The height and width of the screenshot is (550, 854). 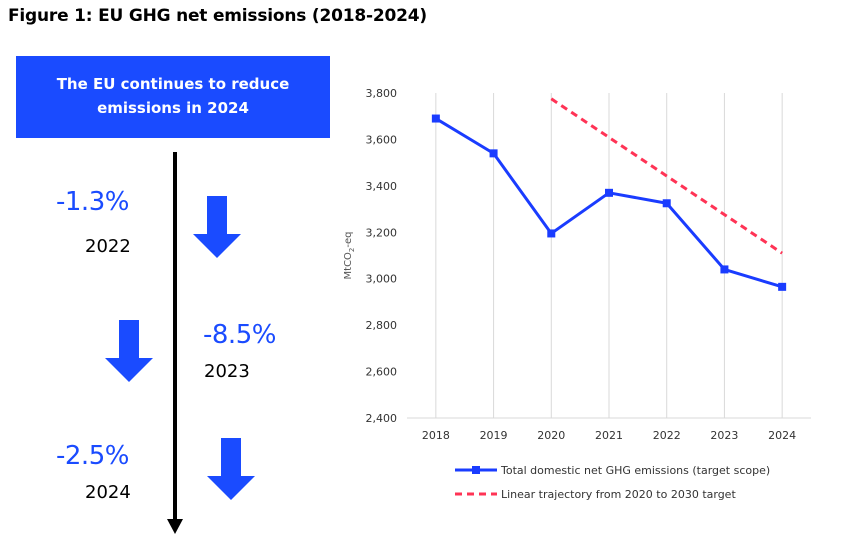 I want to click on y-axis-label: MtCO2-eq, so click(x=349, y=256).